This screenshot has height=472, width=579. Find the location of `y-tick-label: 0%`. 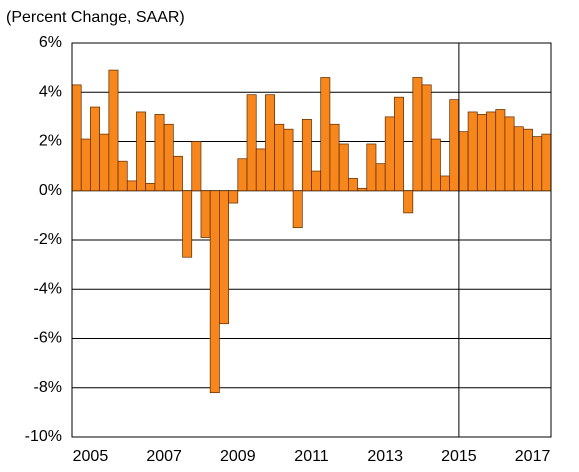

y-tick-label: 0% is located at coordinates (50, 190).